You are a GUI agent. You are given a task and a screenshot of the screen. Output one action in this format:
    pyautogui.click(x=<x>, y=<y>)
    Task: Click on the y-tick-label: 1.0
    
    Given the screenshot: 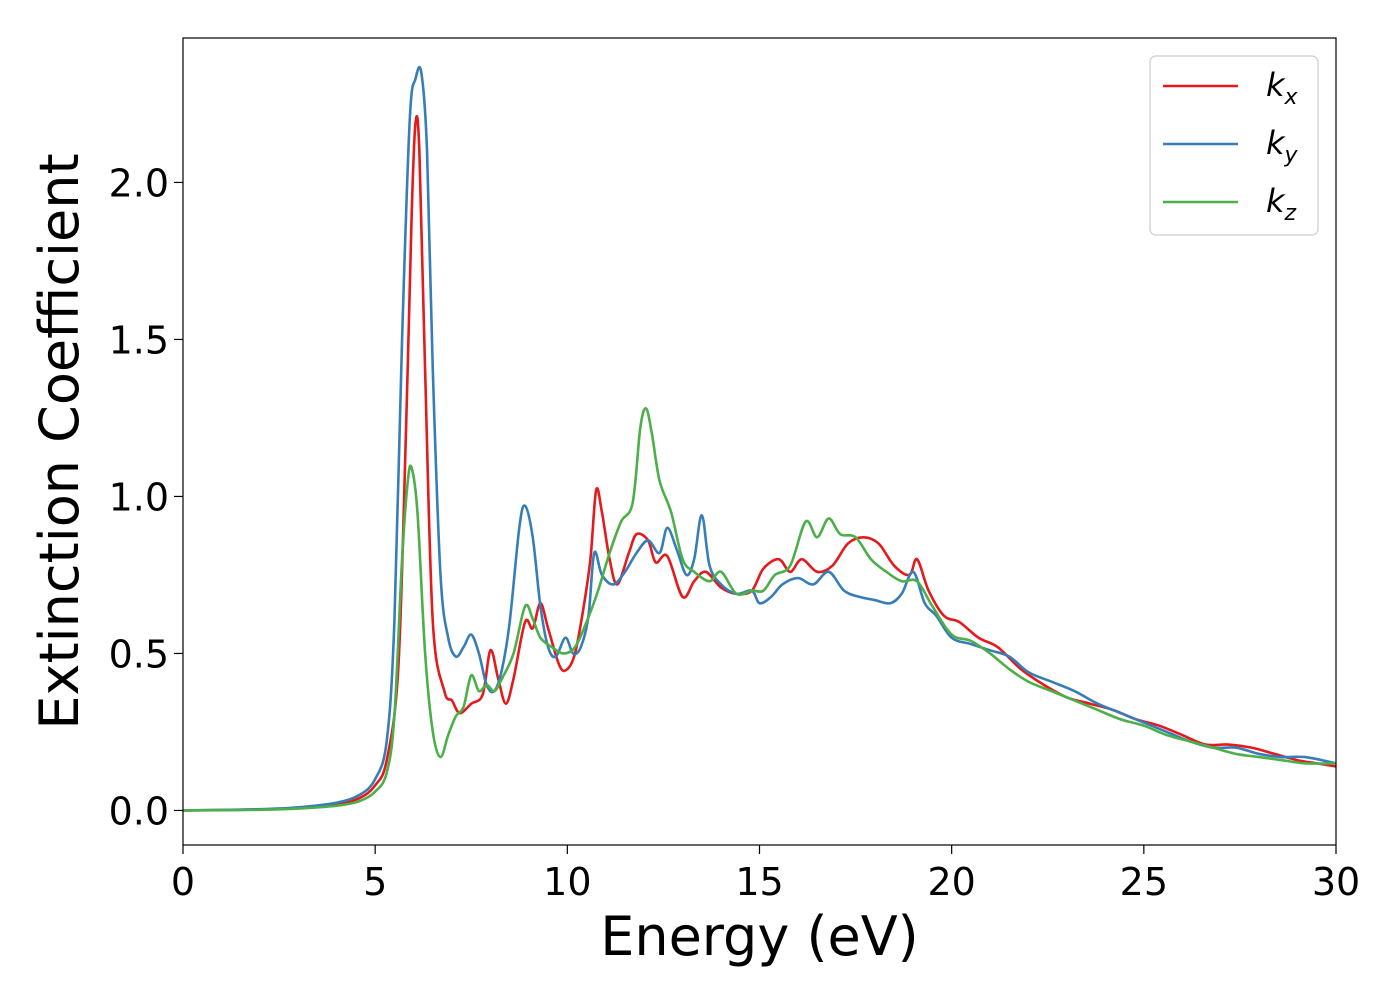 What is the action you would take?
    pyautogui.click(x=139, y=497)
    